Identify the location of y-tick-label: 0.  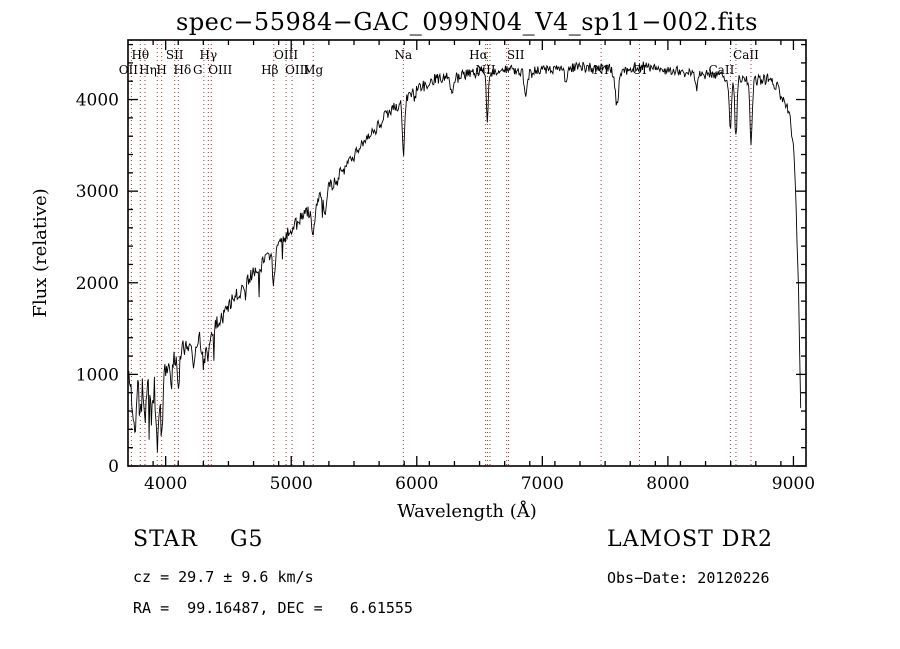
(113, 467).